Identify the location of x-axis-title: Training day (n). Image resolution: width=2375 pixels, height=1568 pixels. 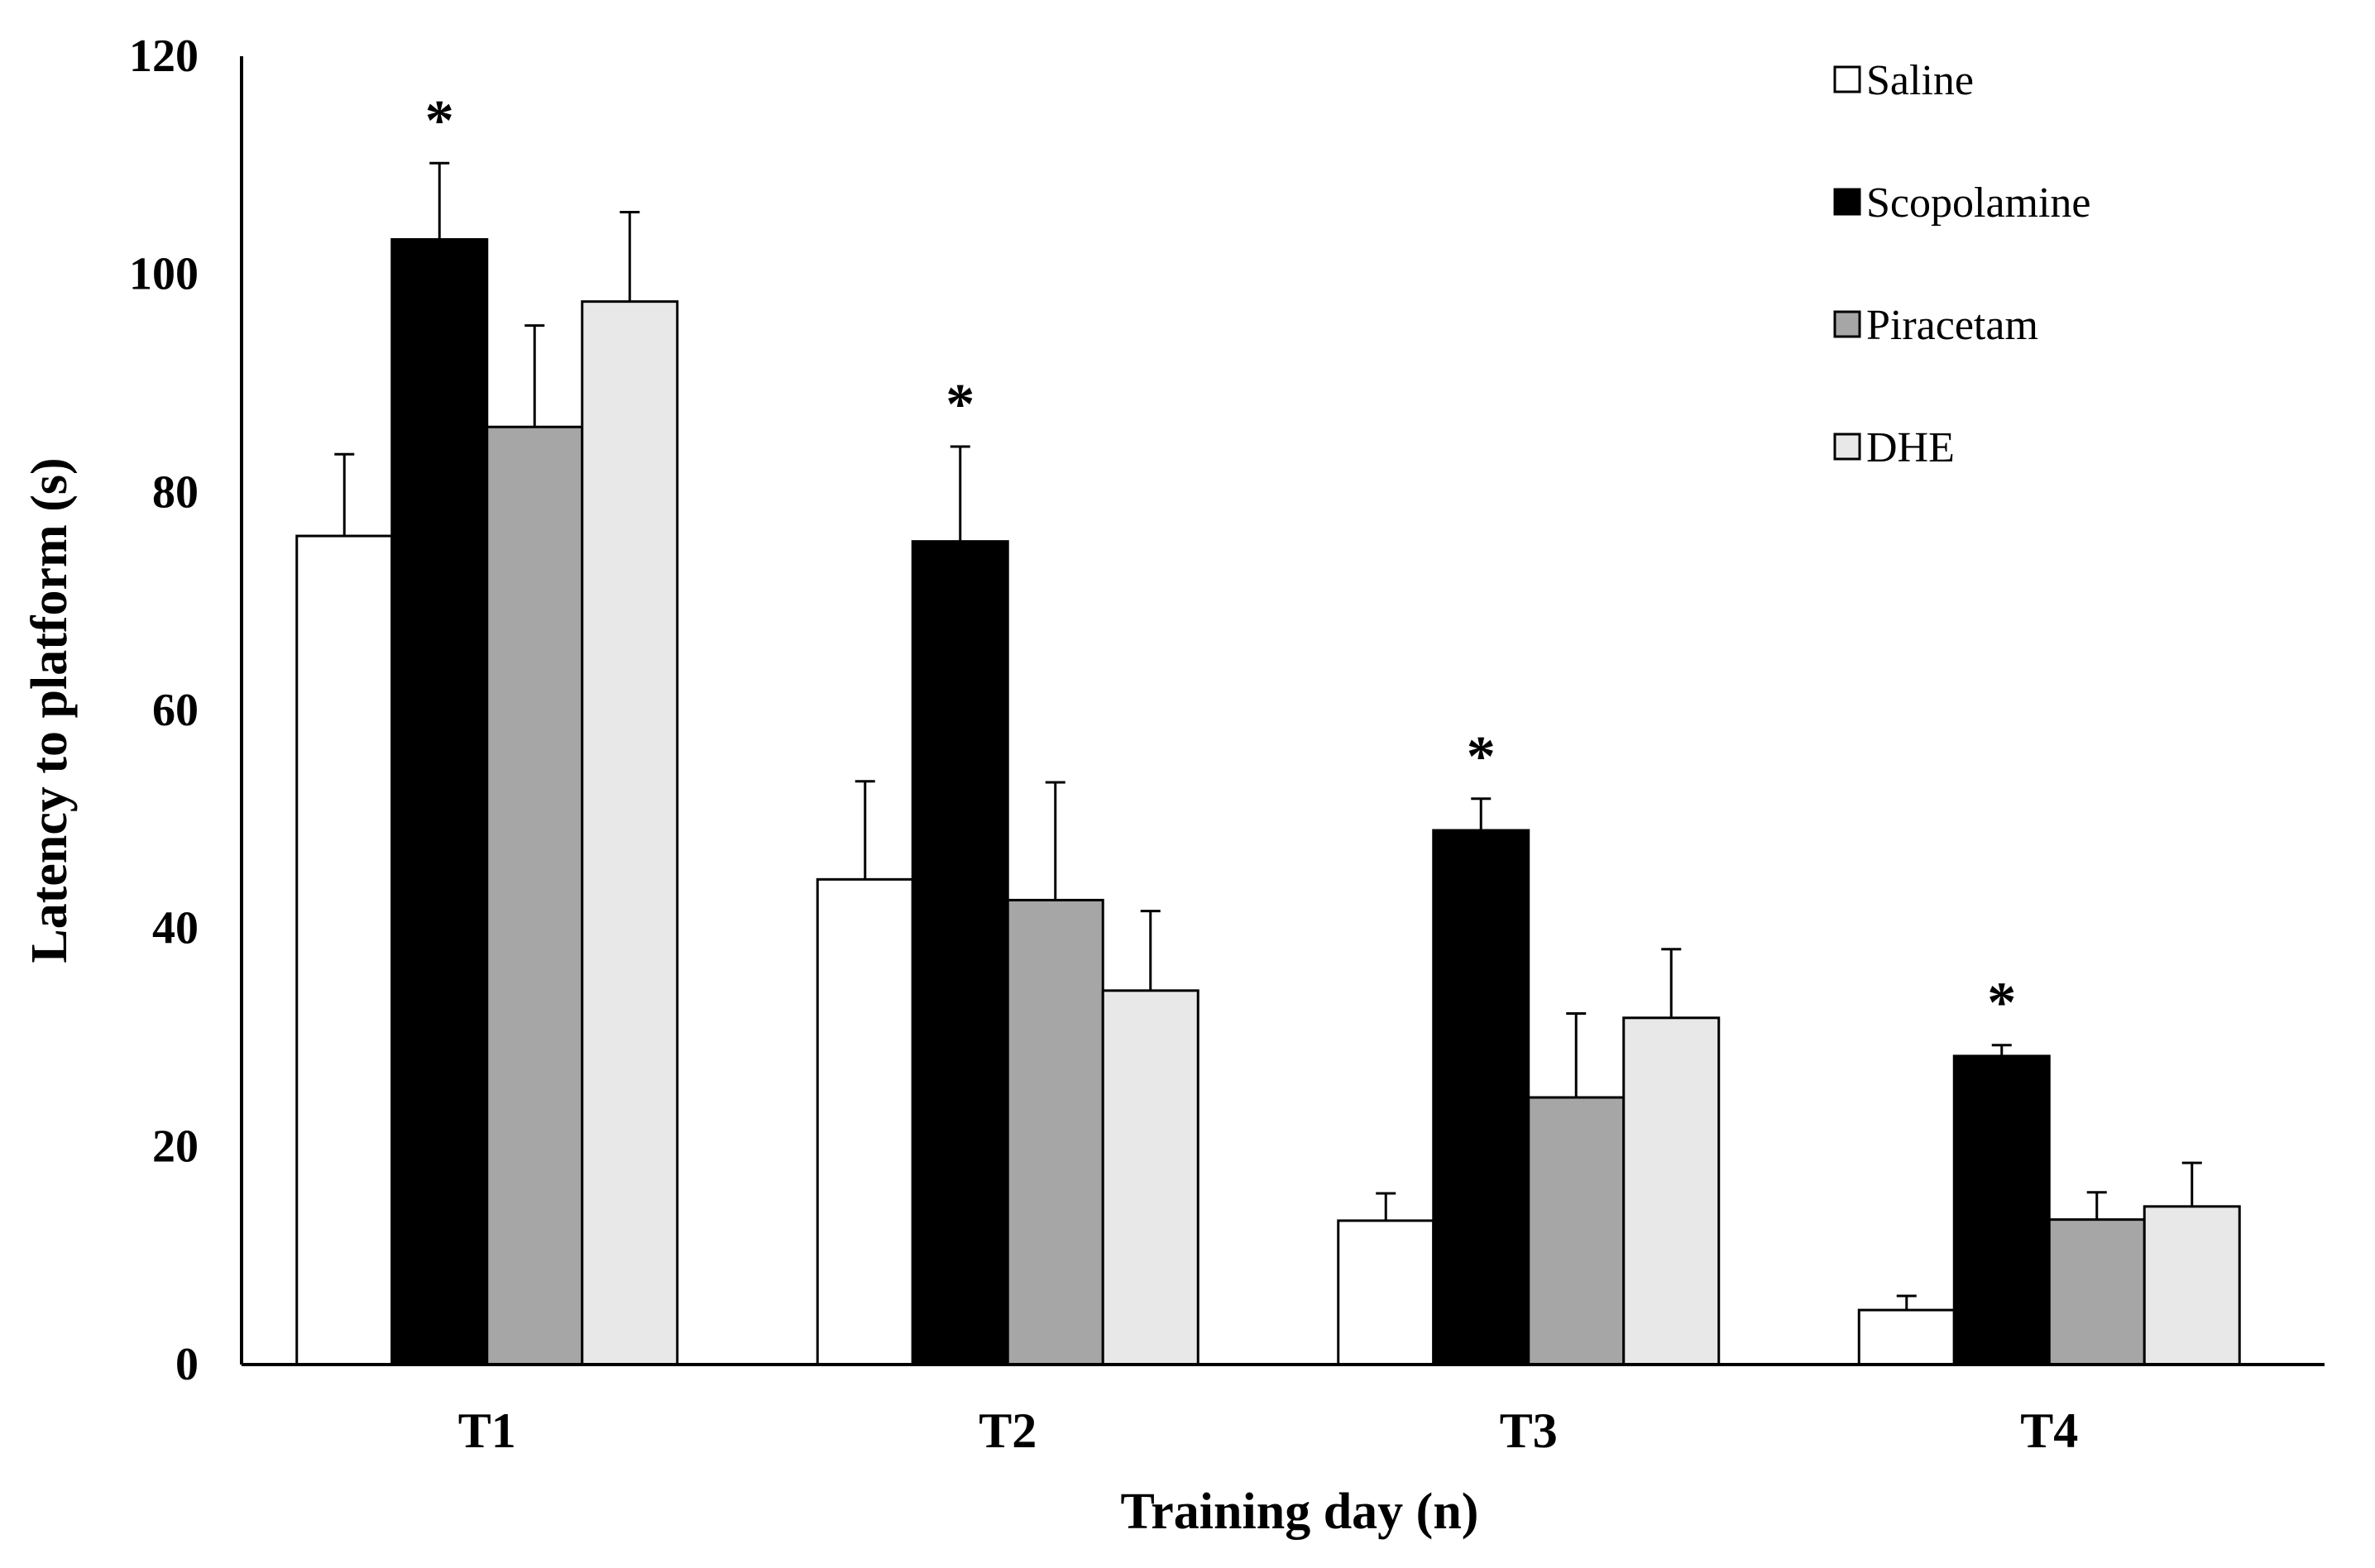
(1300, 1512).